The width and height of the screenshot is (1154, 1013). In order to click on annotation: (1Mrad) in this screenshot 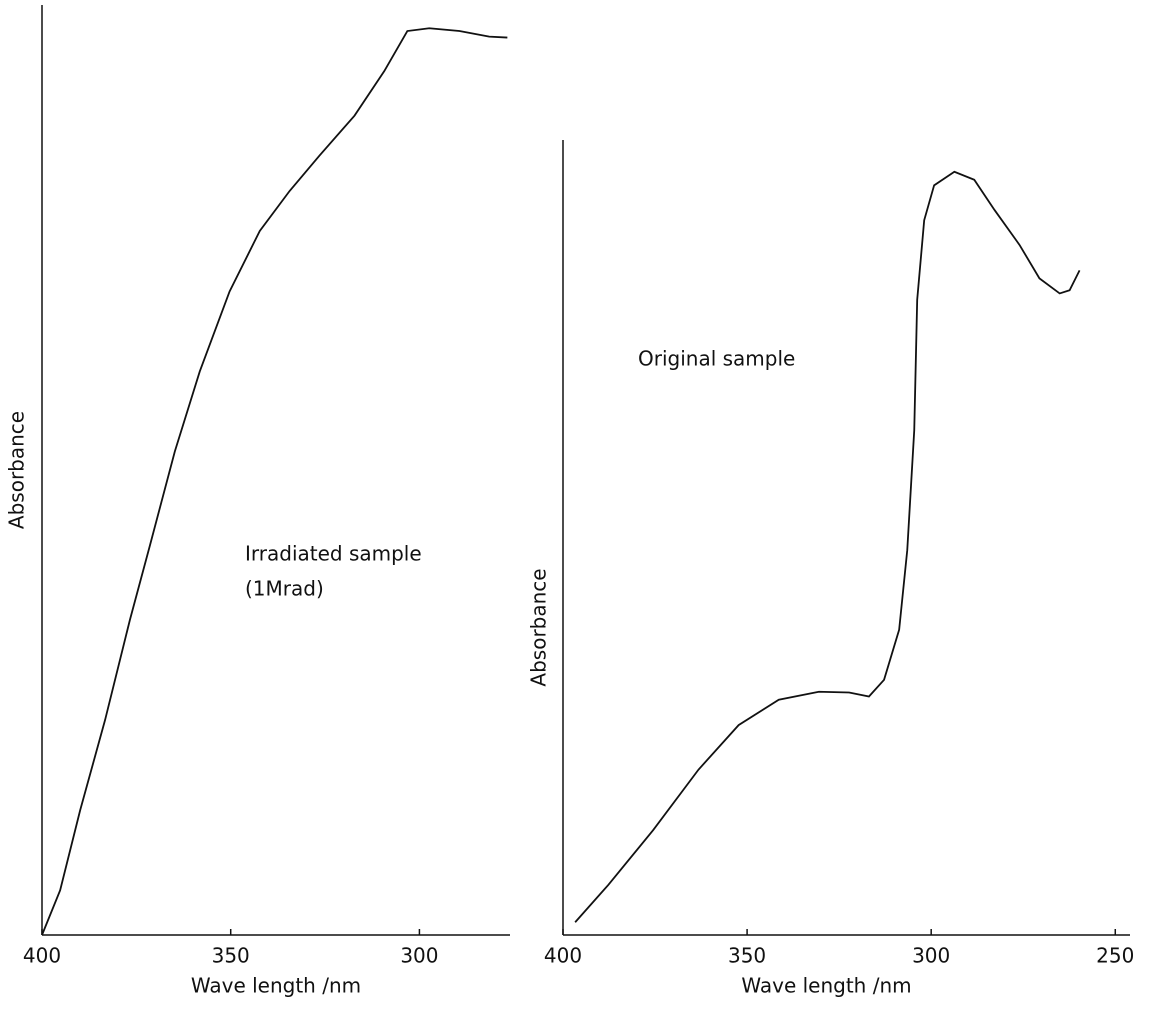, I will do `click(284, 589)`.